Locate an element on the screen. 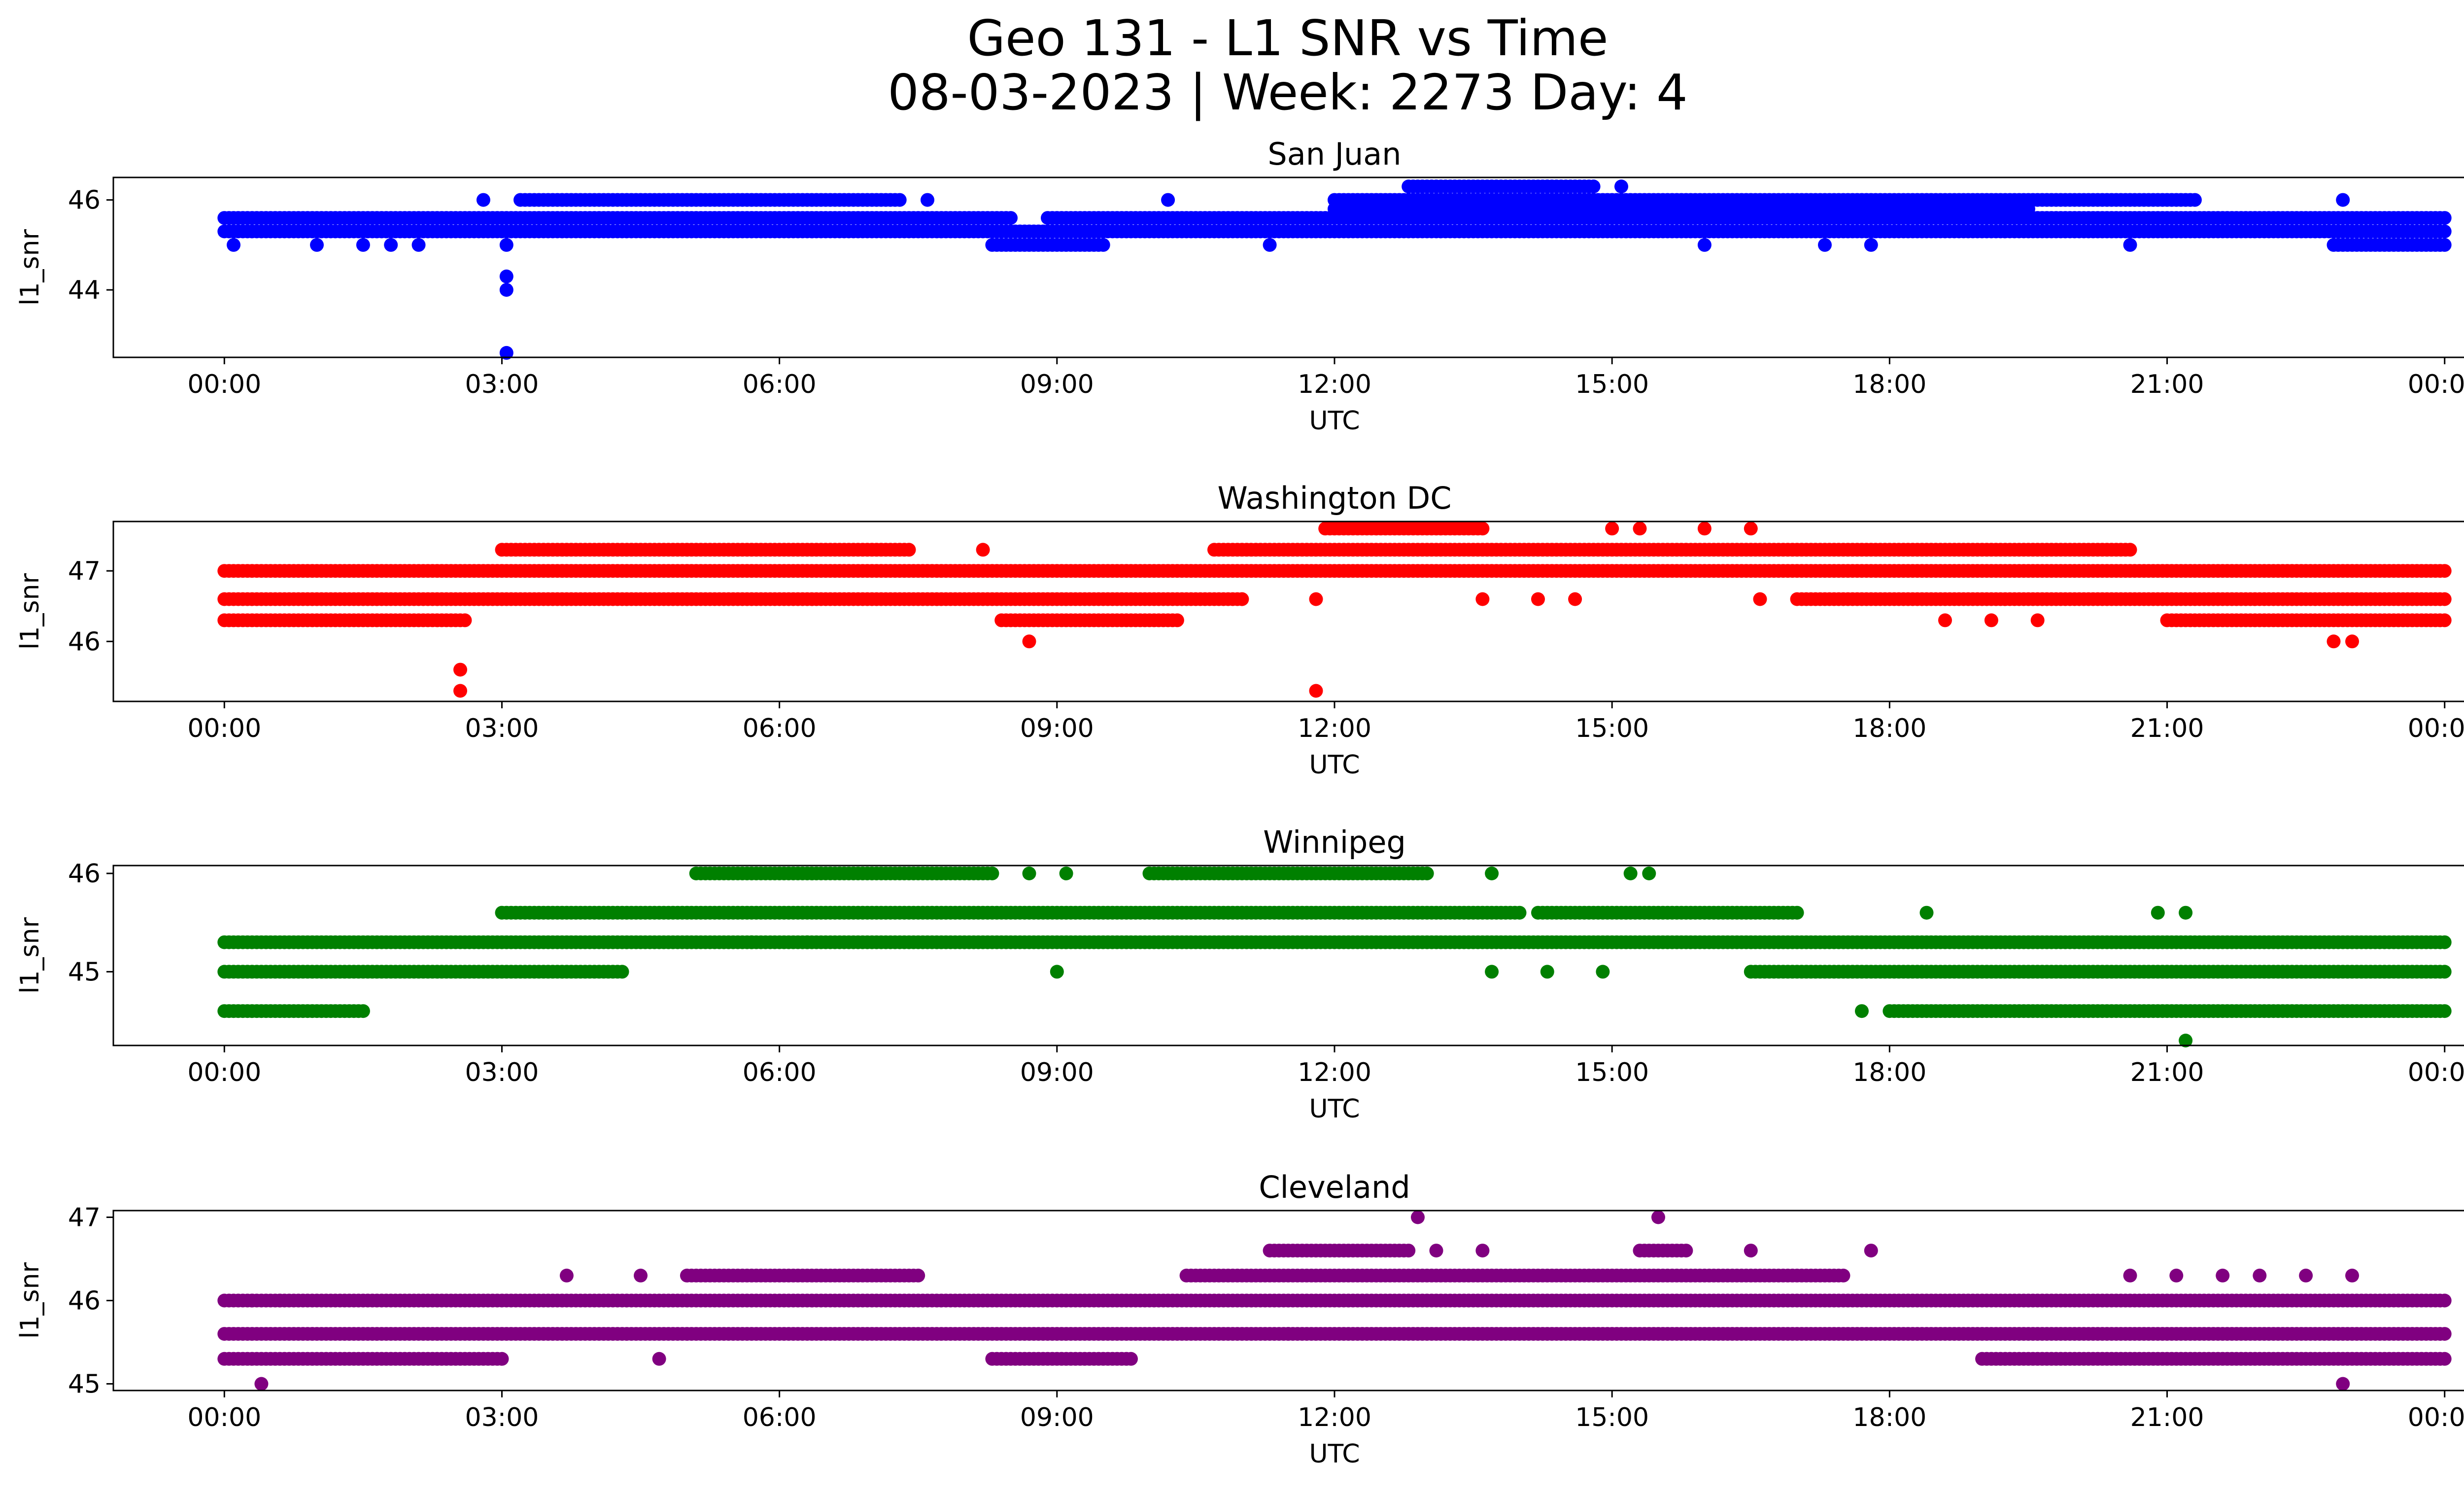  x-tick-label: 03:00 is located at coordinates (502, 1072).